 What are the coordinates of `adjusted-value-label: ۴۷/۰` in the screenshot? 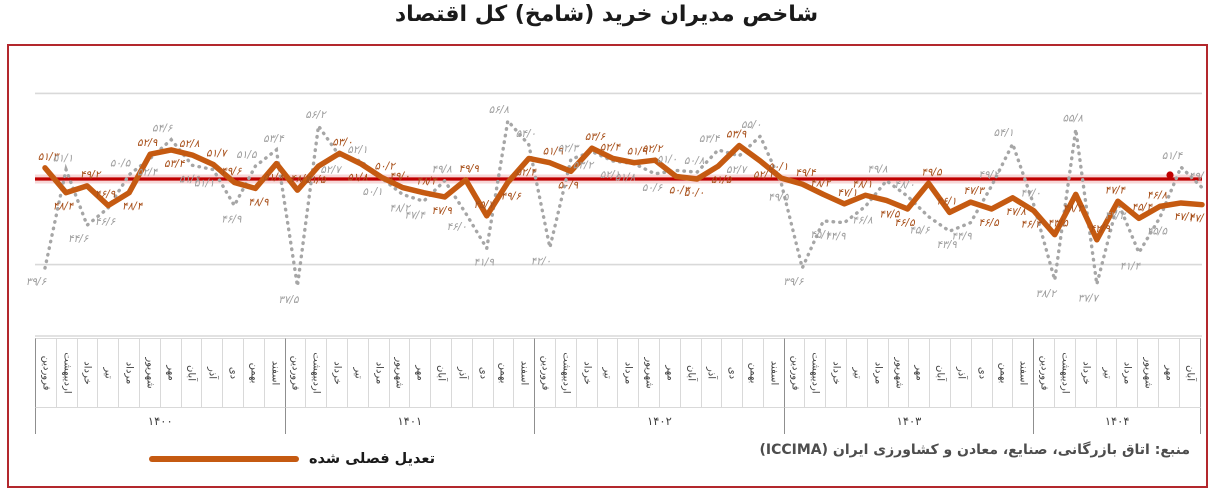 It's located at (1197, 219).